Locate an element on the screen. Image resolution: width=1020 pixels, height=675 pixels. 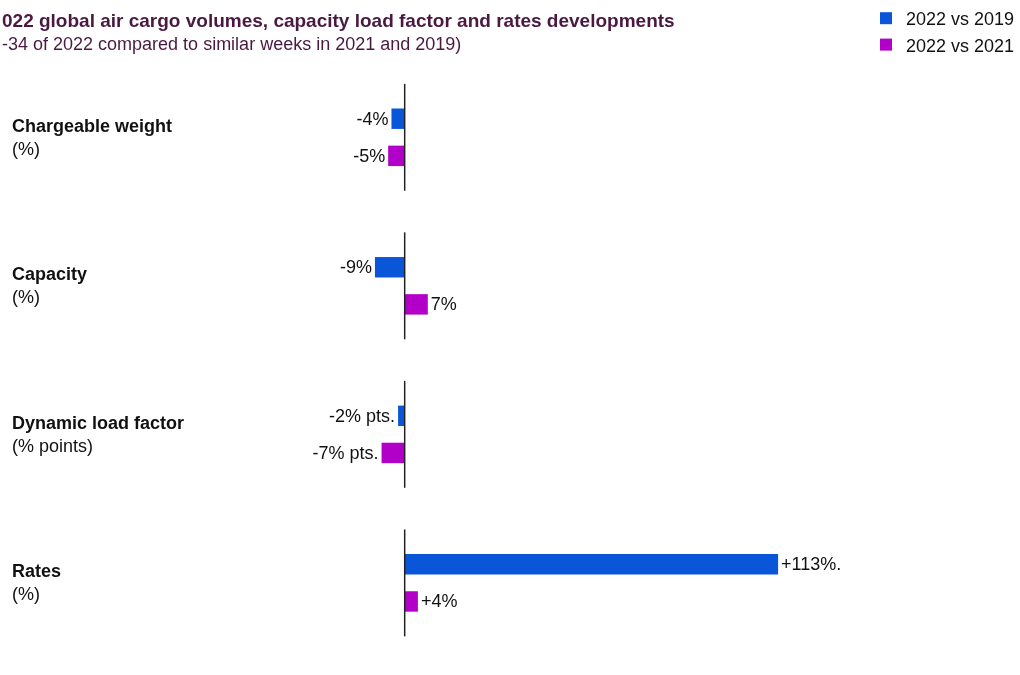
data-label: 7% is located at coordinates (443, 304).